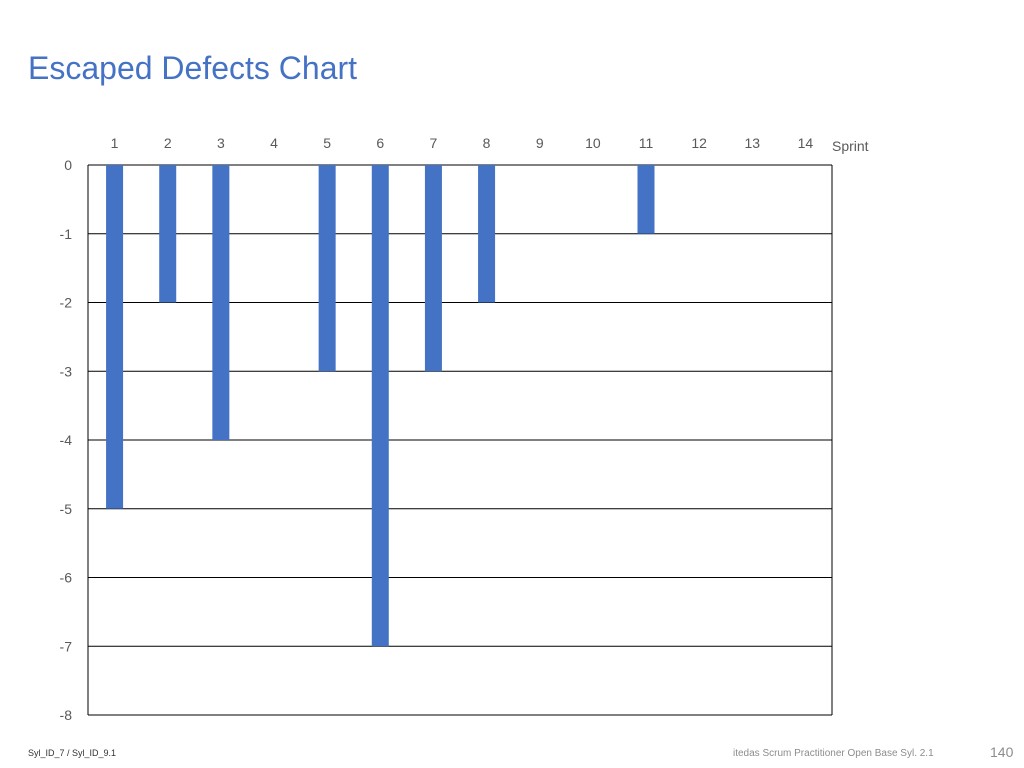 Image resolution: width=1024 pixels, height=768 pixels. What do you see at coordinates (274, 143) in the screenshot?
I see `x-tick-label: 4` at bounding box center [274, 143].